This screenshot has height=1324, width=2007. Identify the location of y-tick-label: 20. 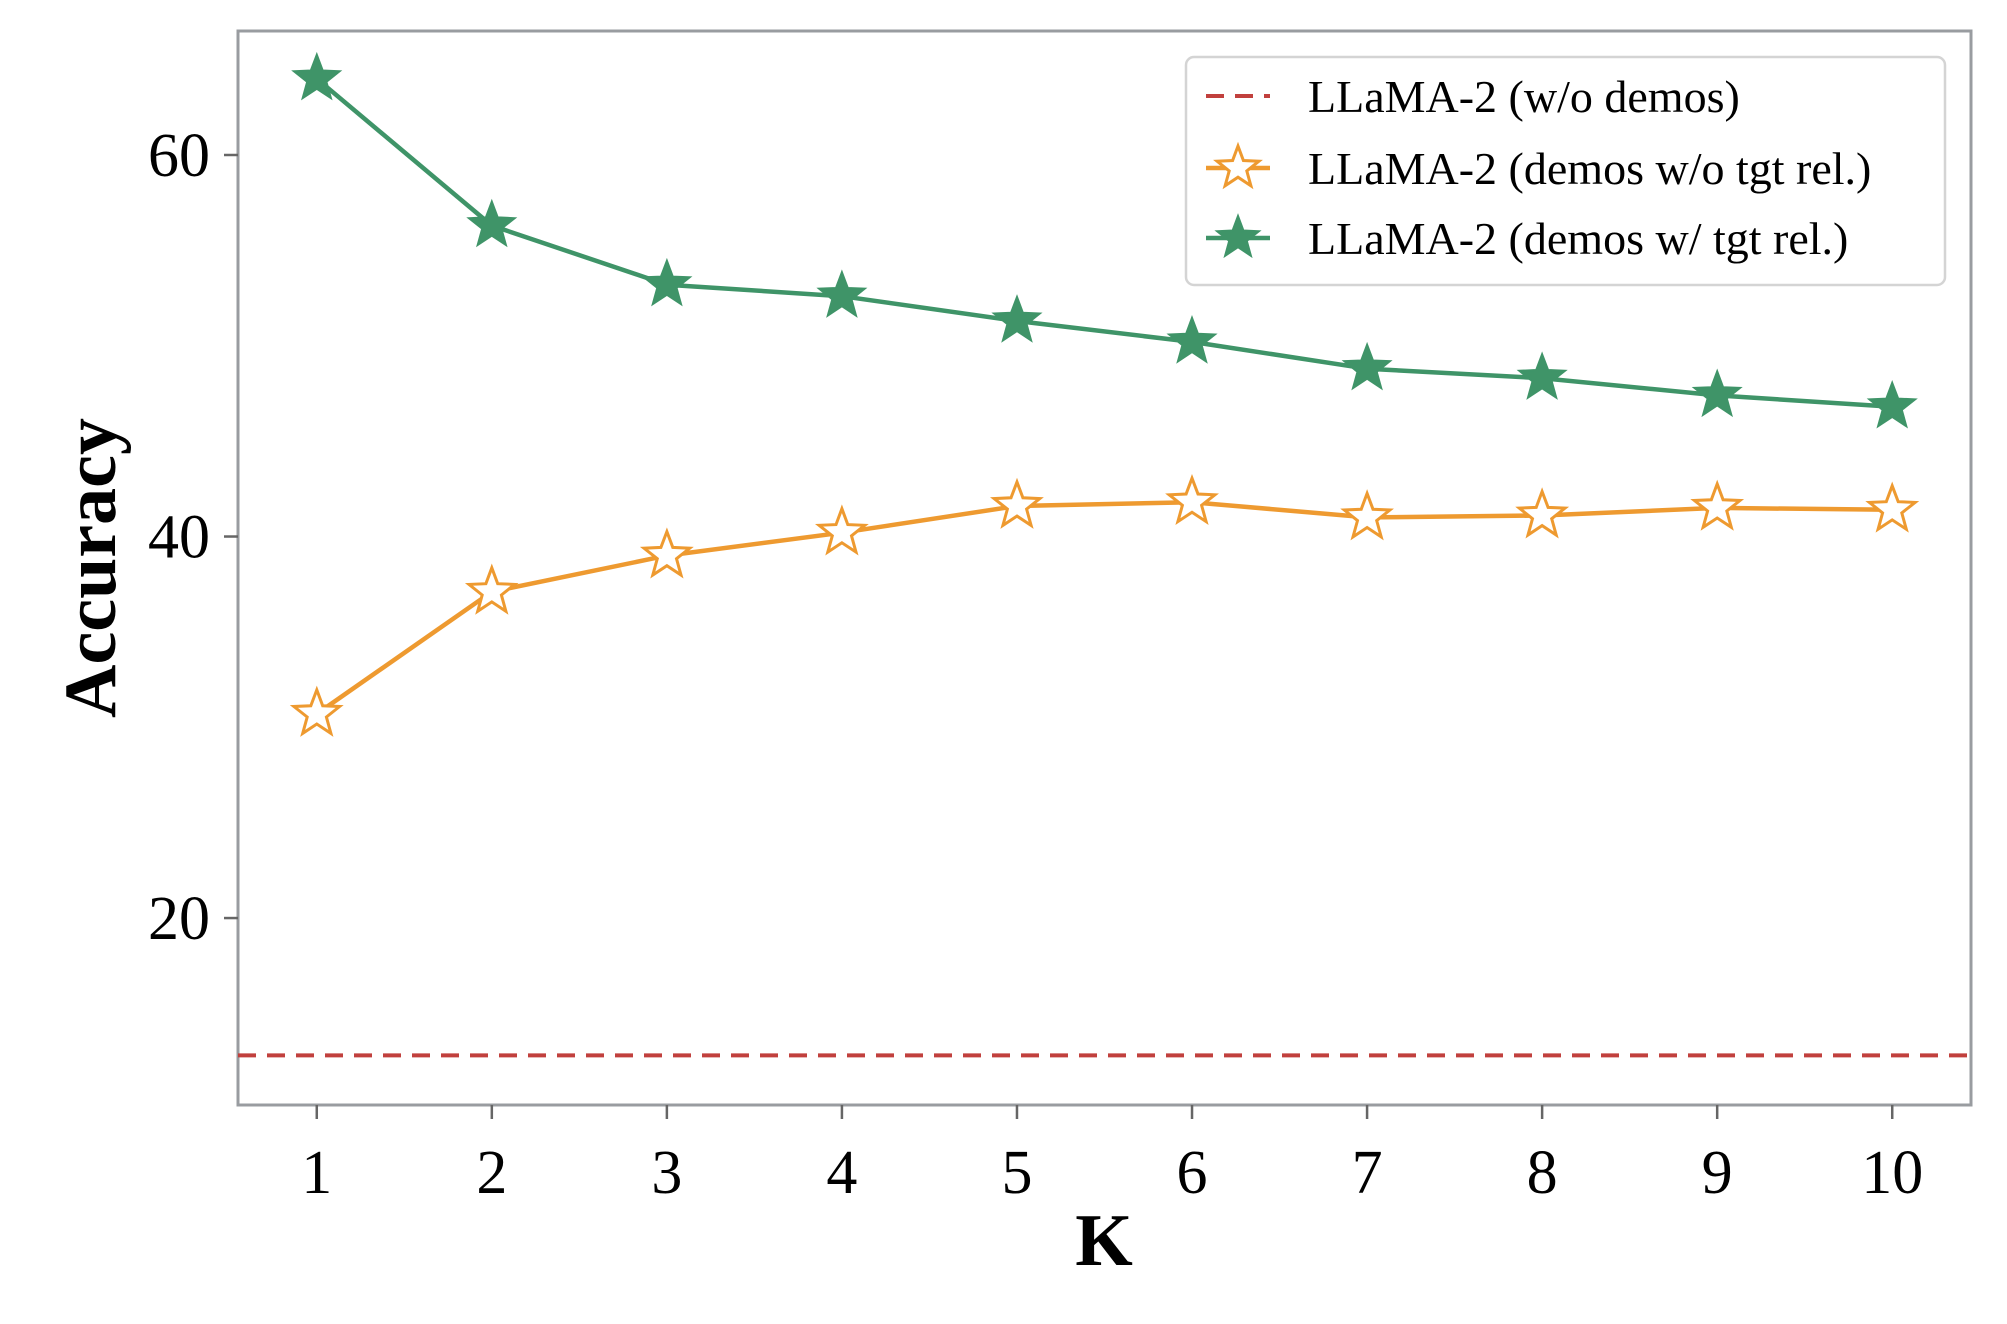
(179, 919).